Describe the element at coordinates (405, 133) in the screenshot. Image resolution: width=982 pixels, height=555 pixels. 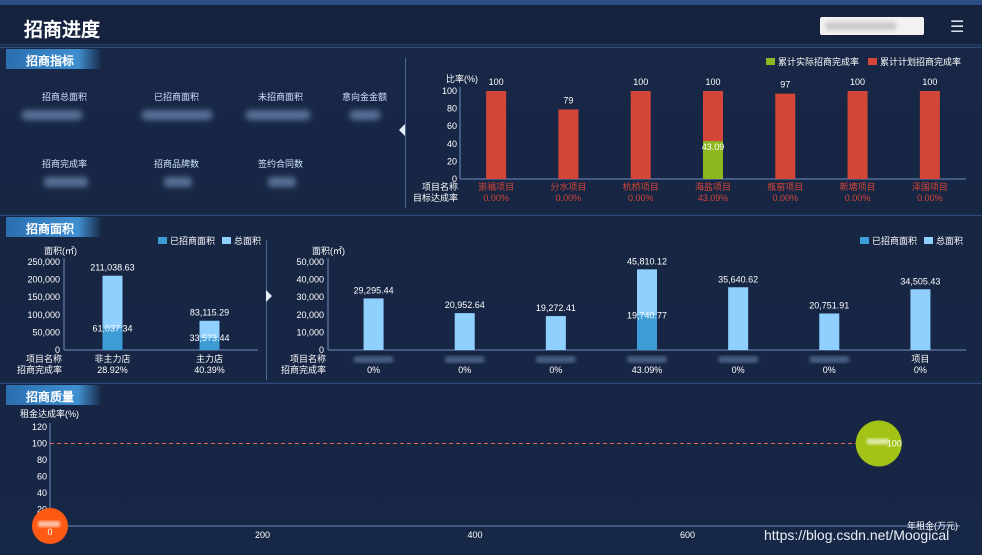
I see `indicators-divider` at that location.